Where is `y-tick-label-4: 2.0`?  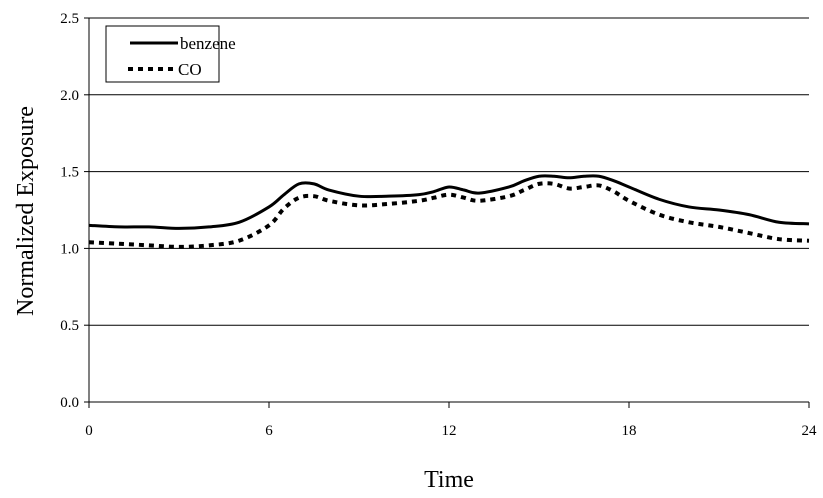 y-tick-label-4: 2.0 is located at coordinates (69, 96).